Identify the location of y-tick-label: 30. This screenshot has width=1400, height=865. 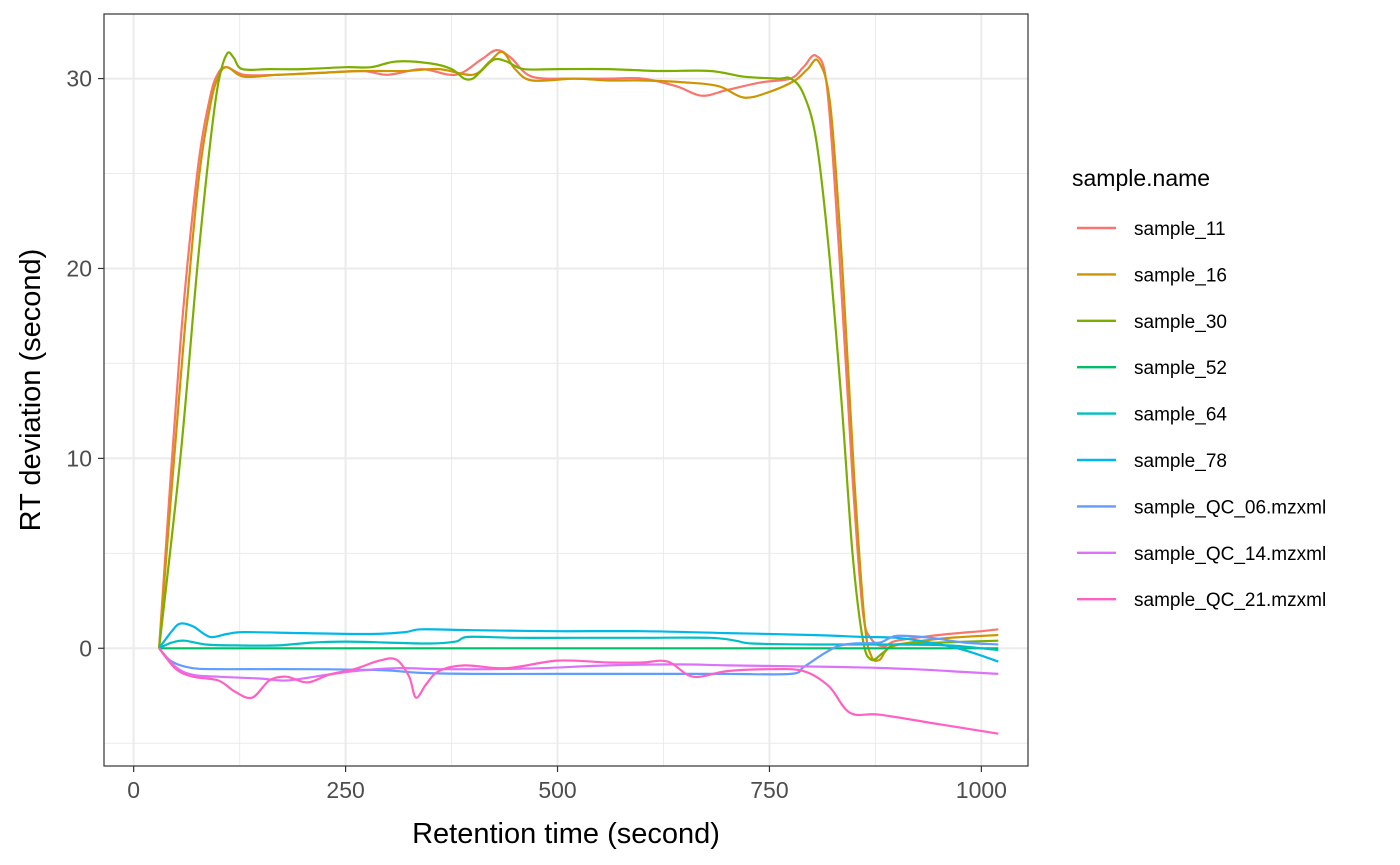
(79, 79).